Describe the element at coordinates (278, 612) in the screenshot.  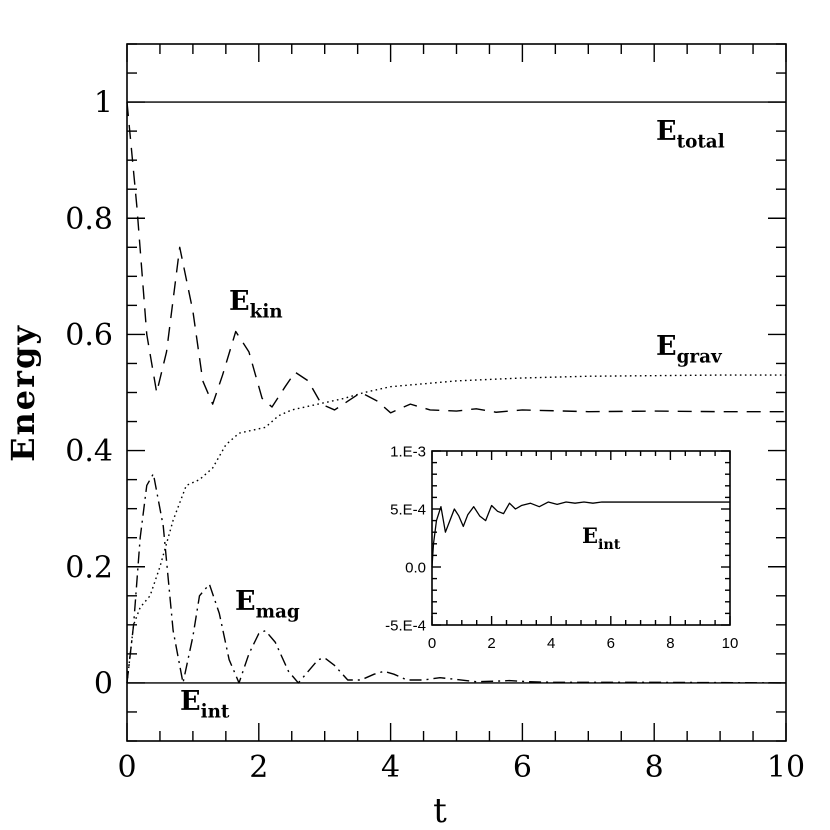
I see `annotation-subscript: mag` at that location.